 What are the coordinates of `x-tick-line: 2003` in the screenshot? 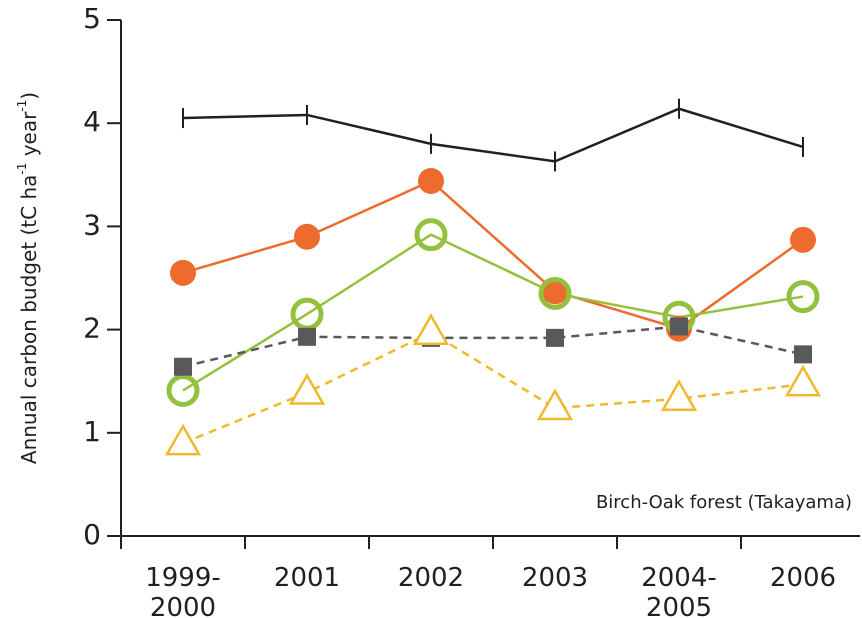 It's located at (555, 578).